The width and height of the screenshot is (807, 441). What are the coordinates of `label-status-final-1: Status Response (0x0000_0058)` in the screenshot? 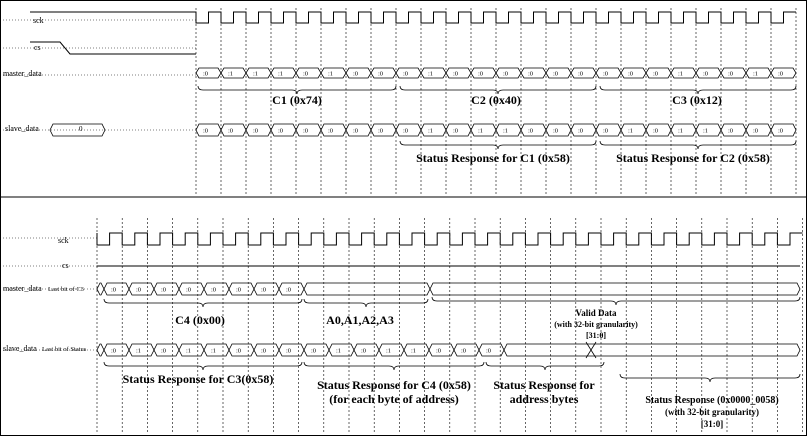 It's located at (711, 400).